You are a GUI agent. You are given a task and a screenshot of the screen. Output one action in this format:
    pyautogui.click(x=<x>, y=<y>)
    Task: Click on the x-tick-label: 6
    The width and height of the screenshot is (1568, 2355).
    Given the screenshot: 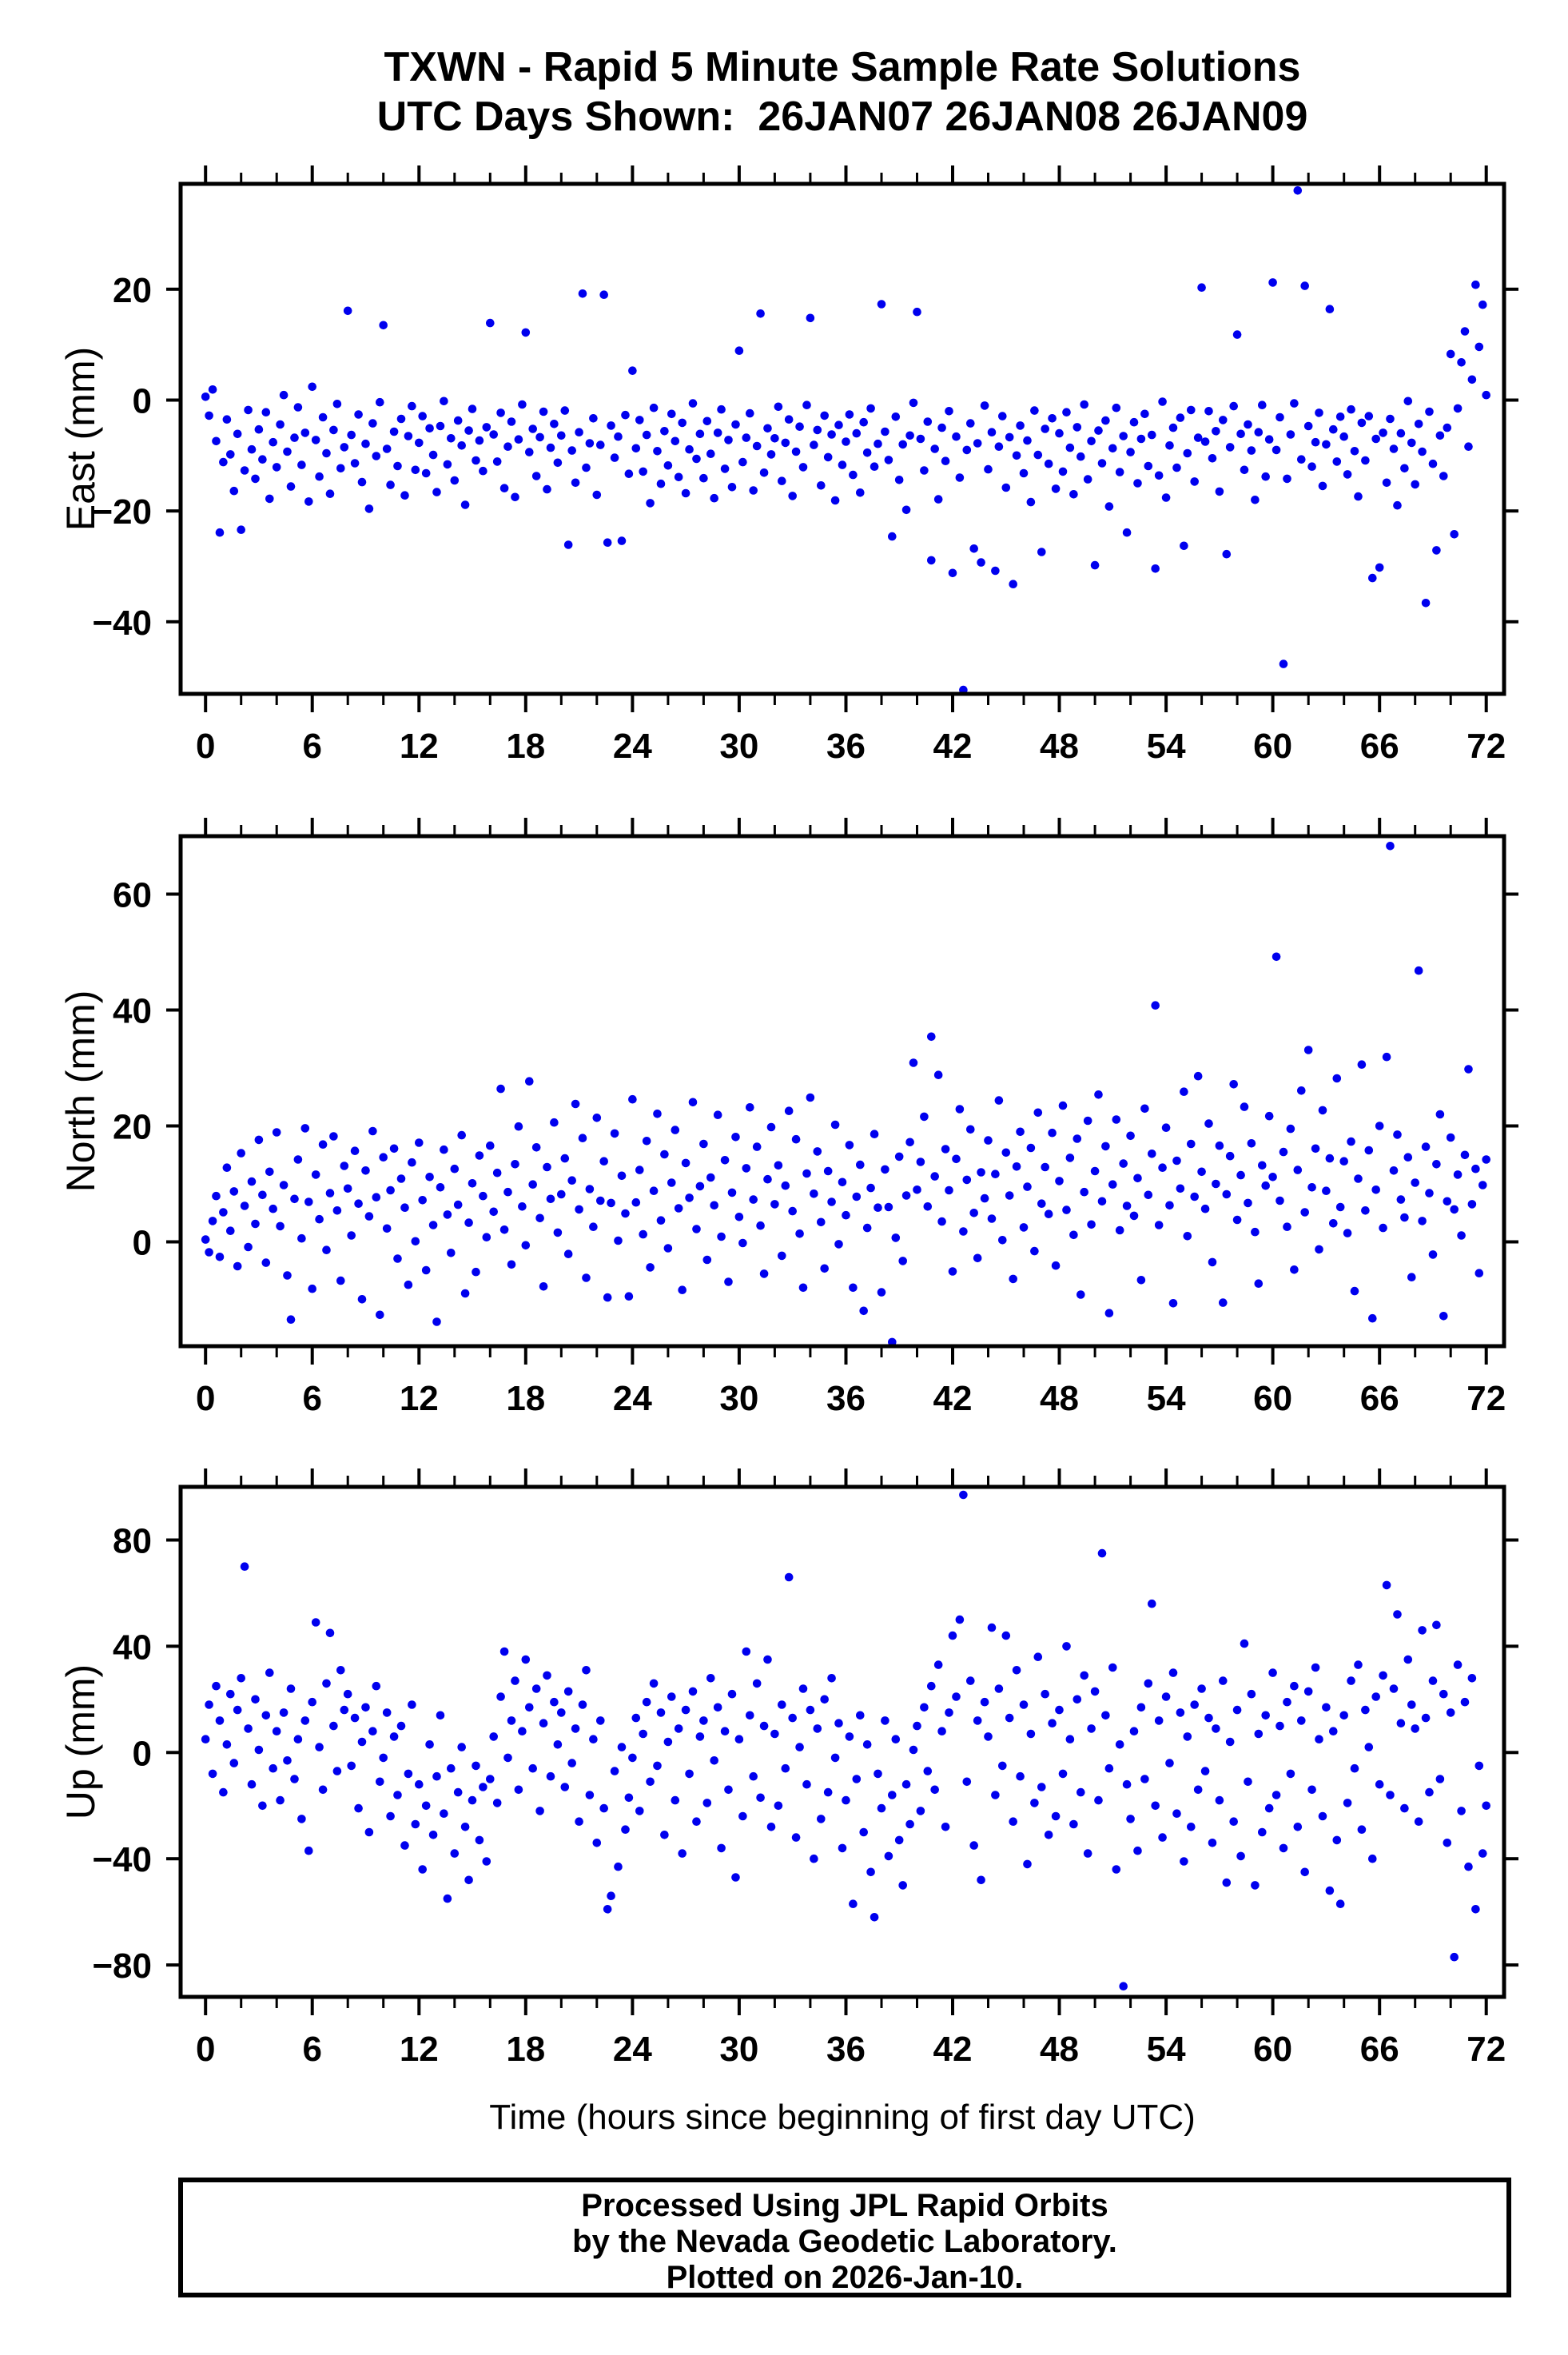 What is the action you would take?
    pyautogui.click(x=311, y=1398)
    